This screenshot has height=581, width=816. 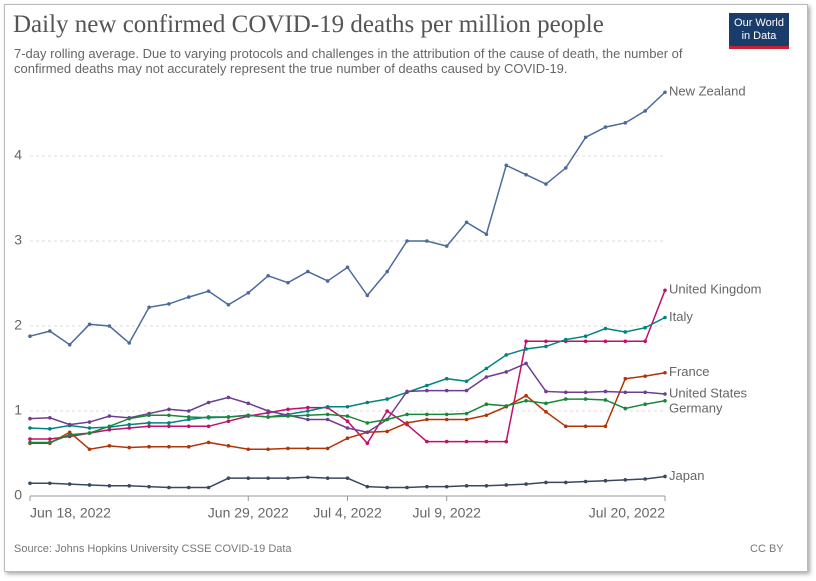 I want to click on legend-label: Germany, so click(x=696, y=407).